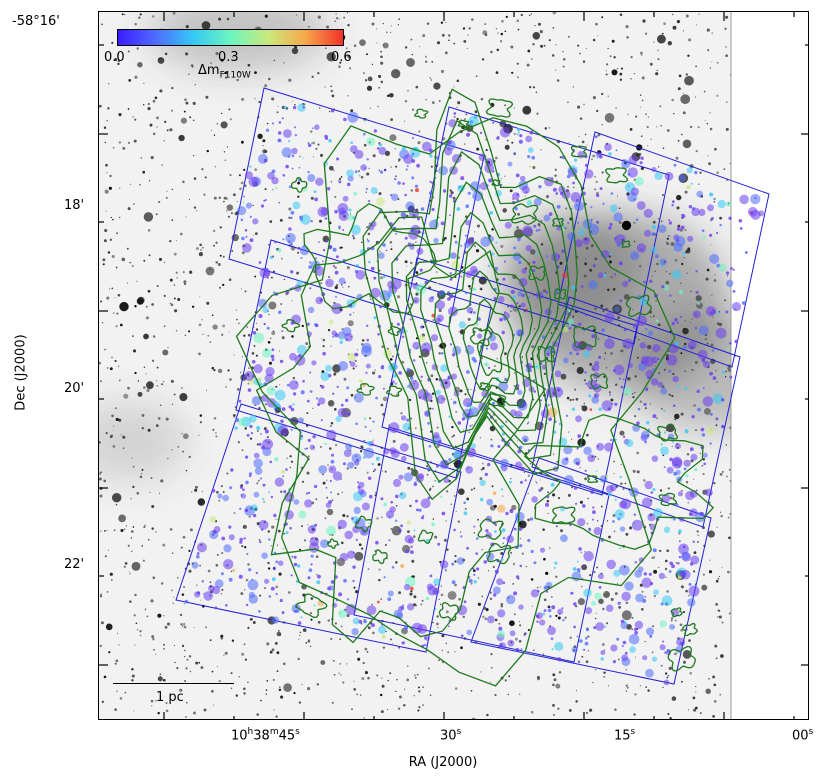 This screenshot has height=777, width=831. What do you see at coordinates (21, 372) in the screenshot?
I see `y-axis-title: Dec (J2000)` at bounding box center [21, 372].